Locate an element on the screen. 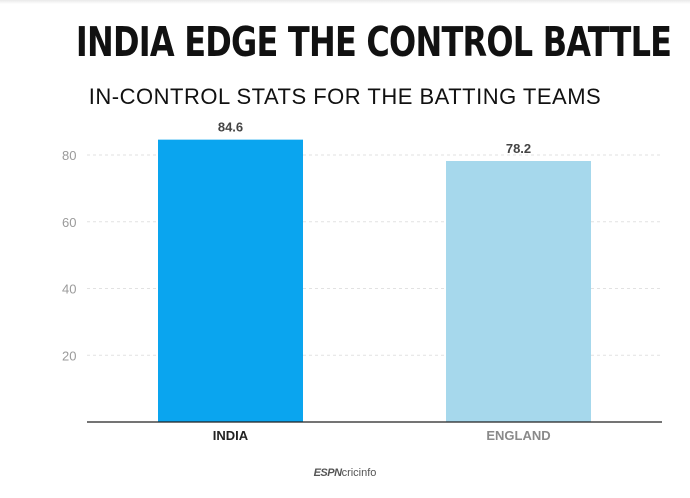 This screenshot has width=690, height=498. x-tick-label: ENGLAND is located at coordinates (518, 435).